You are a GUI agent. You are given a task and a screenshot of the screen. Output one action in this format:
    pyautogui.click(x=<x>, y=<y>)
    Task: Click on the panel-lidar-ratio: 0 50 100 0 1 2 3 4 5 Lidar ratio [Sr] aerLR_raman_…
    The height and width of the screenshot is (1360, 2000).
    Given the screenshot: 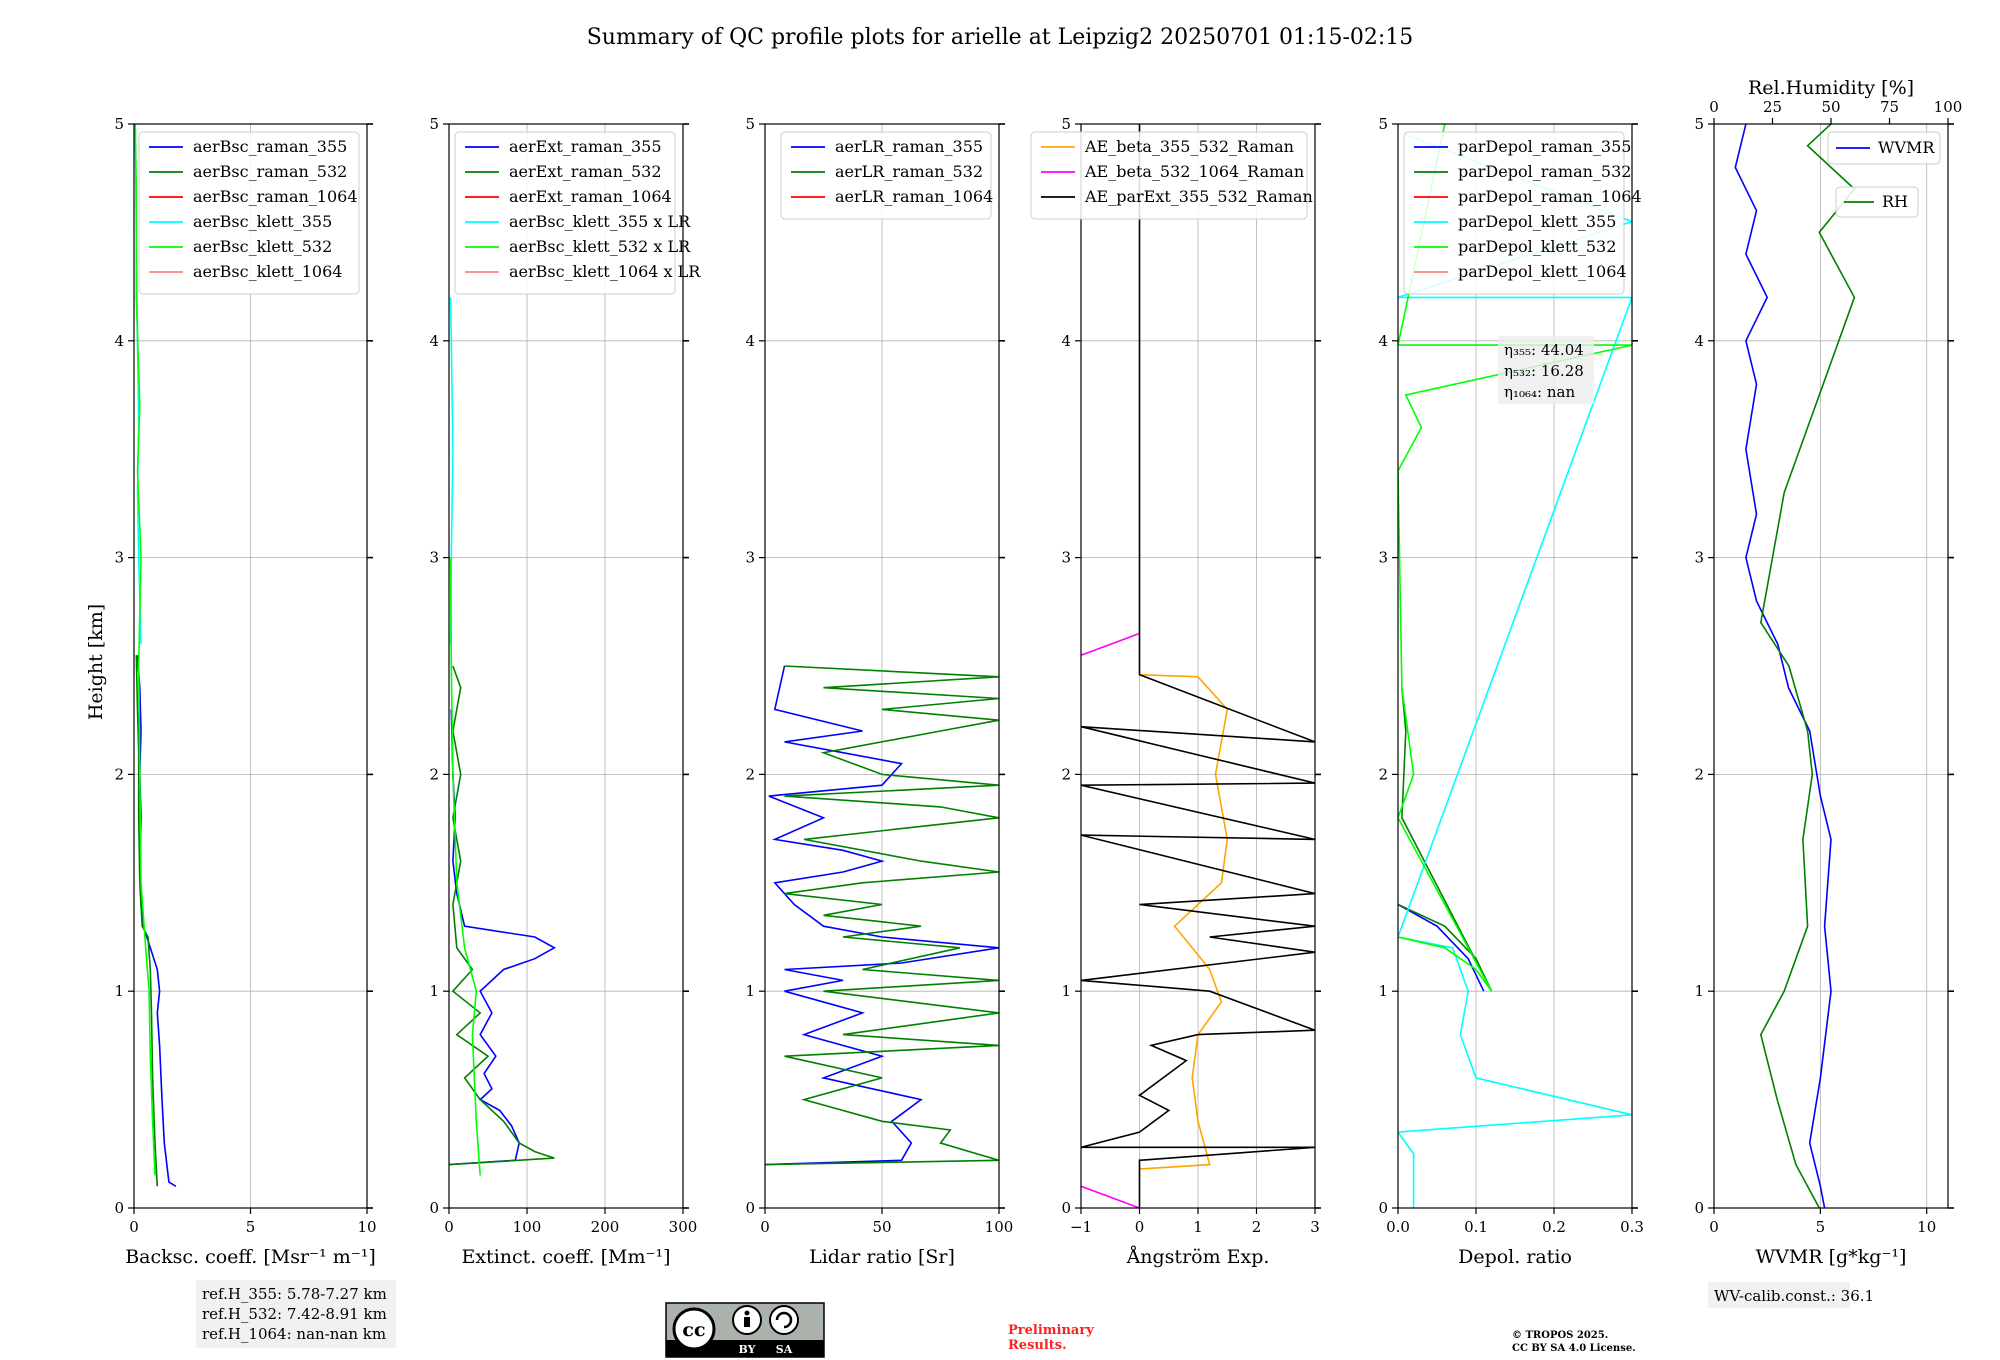 What is the action you would take?
    pyautogui.click(x=879, y=691)
    